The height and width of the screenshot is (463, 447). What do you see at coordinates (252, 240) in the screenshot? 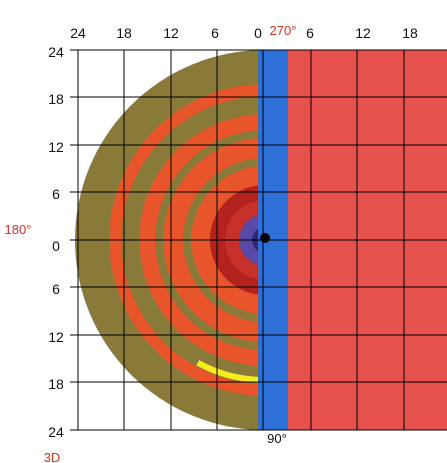
I see `purple-core` at bounding box center [252, 240].